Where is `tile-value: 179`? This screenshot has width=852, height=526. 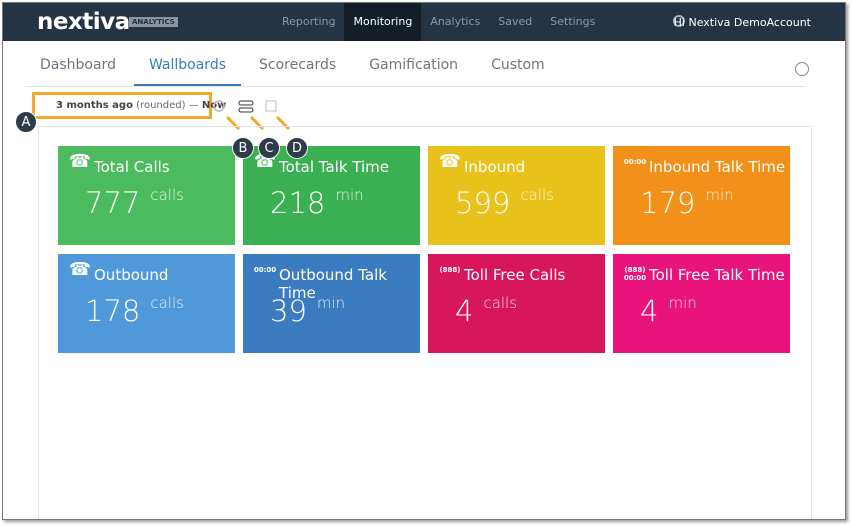 tile-value: 179 is located at coordinates (668, 203).